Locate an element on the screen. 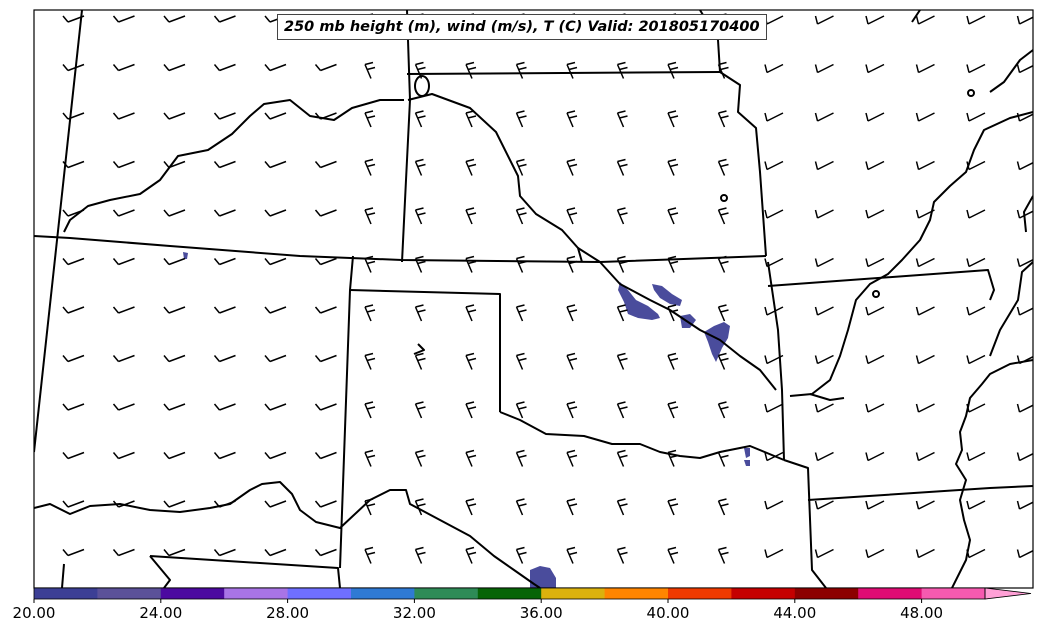 This screenshot has height=633, width=1041. colorbar is located at coordinates (532, 595).